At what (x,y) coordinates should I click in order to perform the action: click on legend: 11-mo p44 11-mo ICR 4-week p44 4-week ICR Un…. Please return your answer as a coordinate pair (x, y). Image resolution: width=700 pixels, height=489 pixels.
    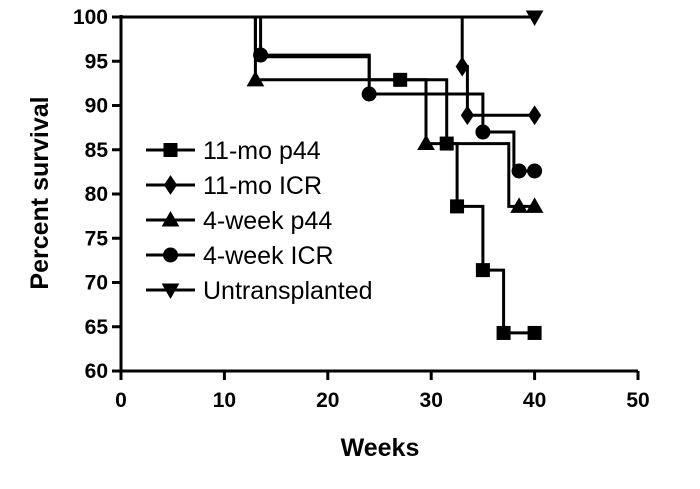
    Looking at the image, I should click on (259, 221).